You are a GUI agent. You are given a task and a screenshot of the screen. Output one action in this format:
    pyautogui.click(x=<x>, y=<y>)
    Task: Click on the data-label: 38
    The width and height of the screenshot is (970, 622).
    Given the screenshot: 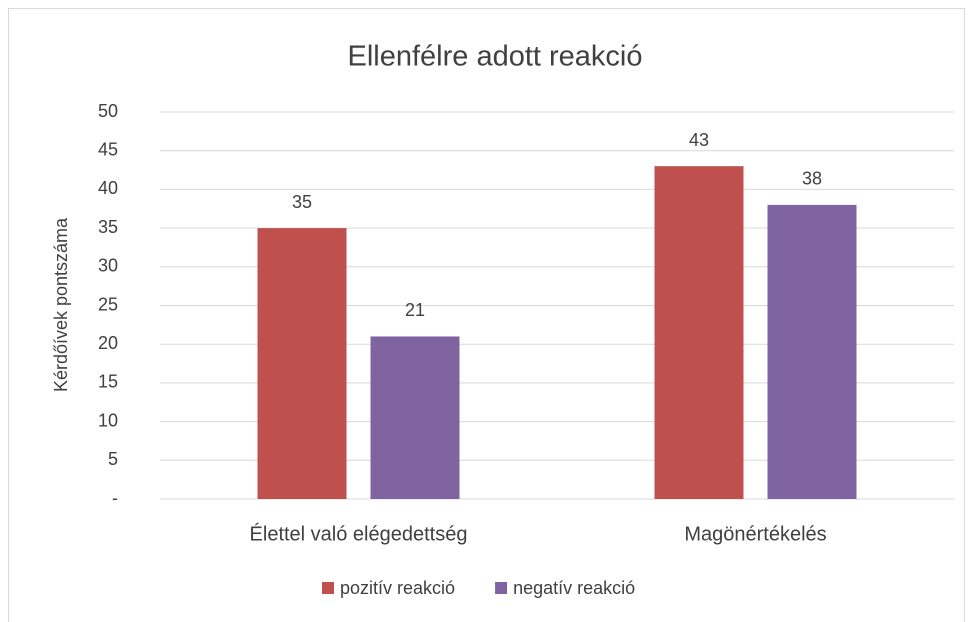 What is the action you would take?
    pyautogui.click(x=812, y=179)
    